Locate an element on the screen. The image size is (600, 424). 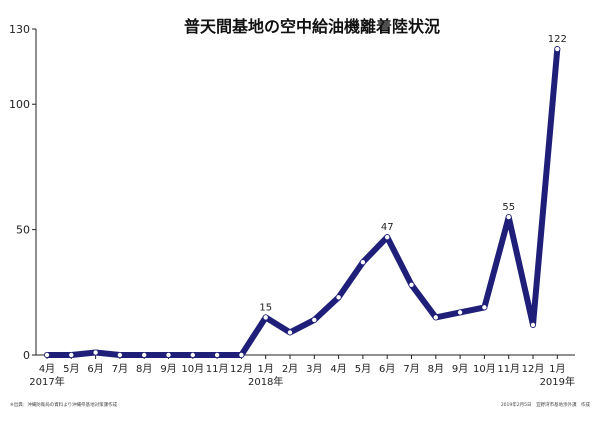
data-label: 122 is located at coordinates (557, 39).